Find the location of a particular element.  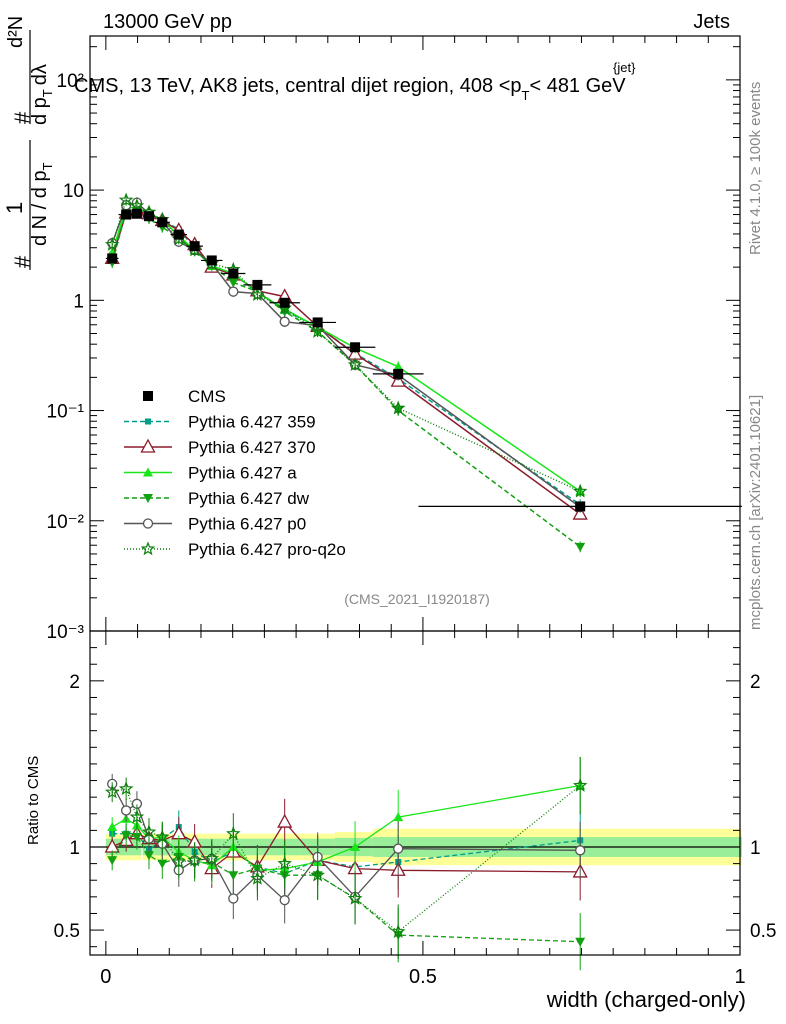

y-tick-label: 1 is located at coordinates (78, 301).